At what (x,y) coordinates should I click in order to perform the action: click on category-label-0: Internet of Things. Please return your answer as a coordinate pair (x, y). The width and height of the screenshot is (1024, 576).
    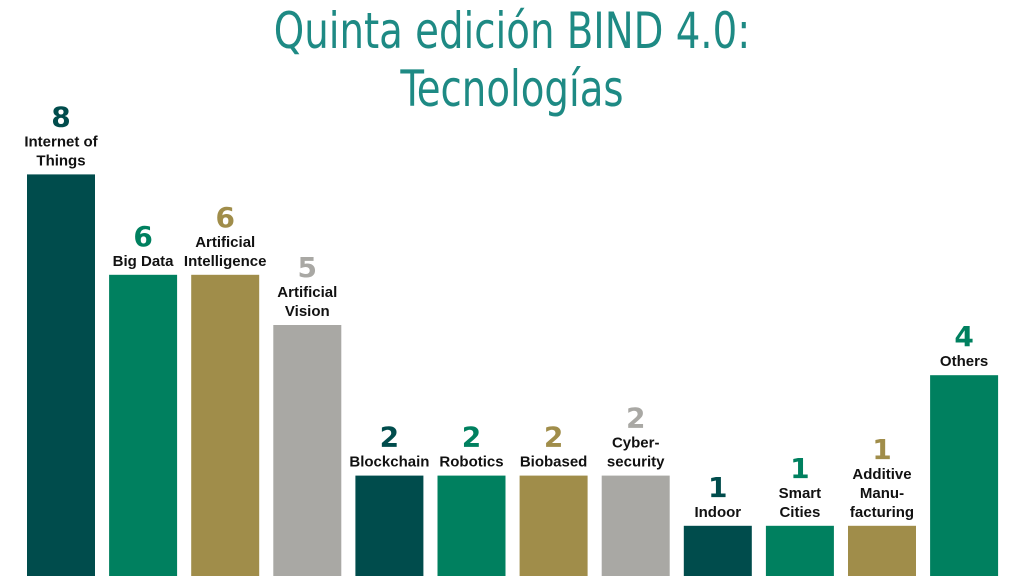
    Looking at the image, I should click on (61, 151).